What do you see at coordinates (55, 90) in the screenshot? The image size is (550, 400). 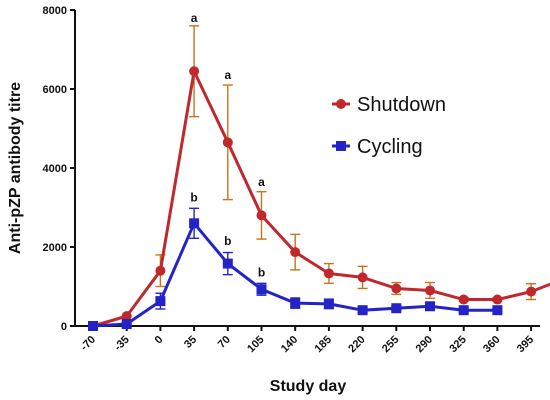 I see `y-tick-label: 6000` at bounding box center [55, 90].